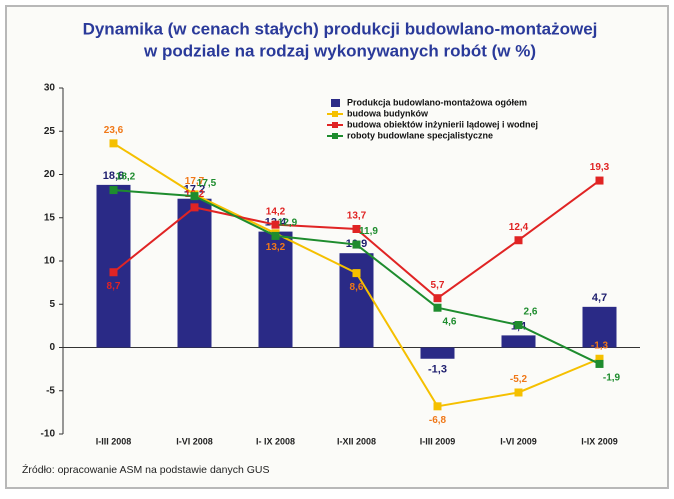 This screenshot has height=499, width=674. I want to click on legend-swatch, so click(335, 103).